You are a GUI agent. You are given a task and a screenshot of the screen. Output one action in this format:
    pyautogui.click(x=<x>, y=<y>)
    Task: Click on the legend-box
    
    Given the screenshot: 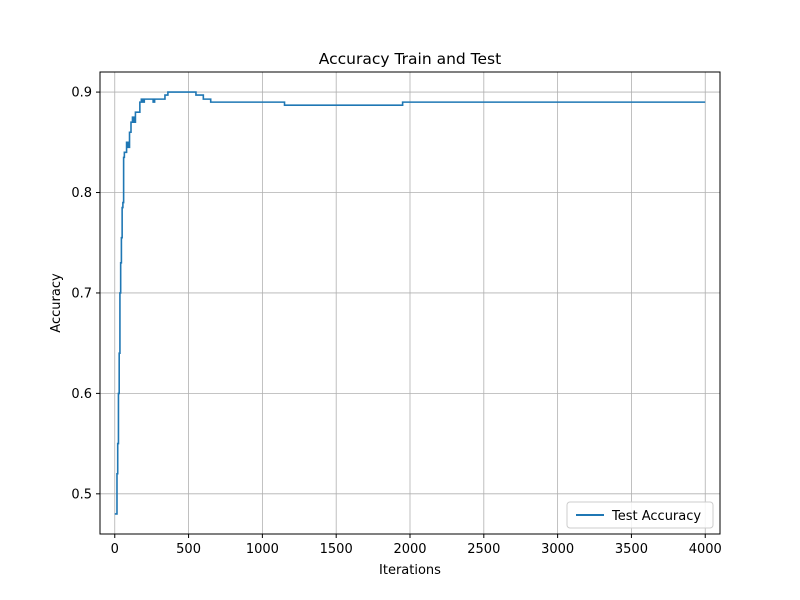 What is the action you would take?
    pyautogui.click(x=640, y=515)
    